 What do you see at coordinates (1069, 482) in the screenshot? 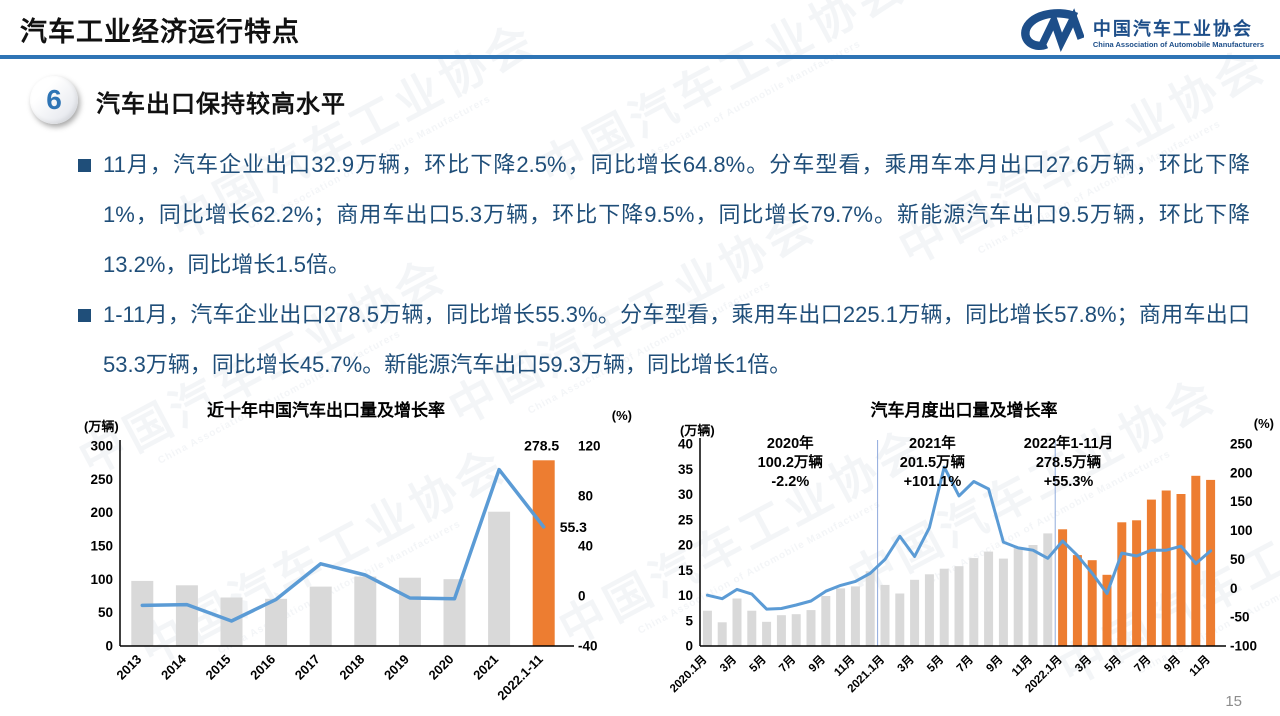
I see `svg-text: +55.3%` at bounding box center [1069, 482].